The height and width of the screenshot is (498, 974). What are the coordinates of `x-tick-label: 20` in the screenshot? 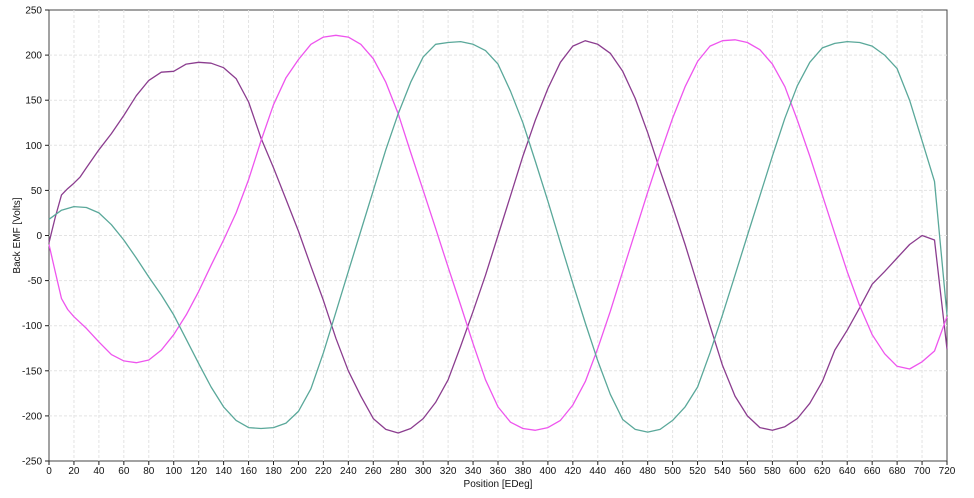 It's located at (74, 471).